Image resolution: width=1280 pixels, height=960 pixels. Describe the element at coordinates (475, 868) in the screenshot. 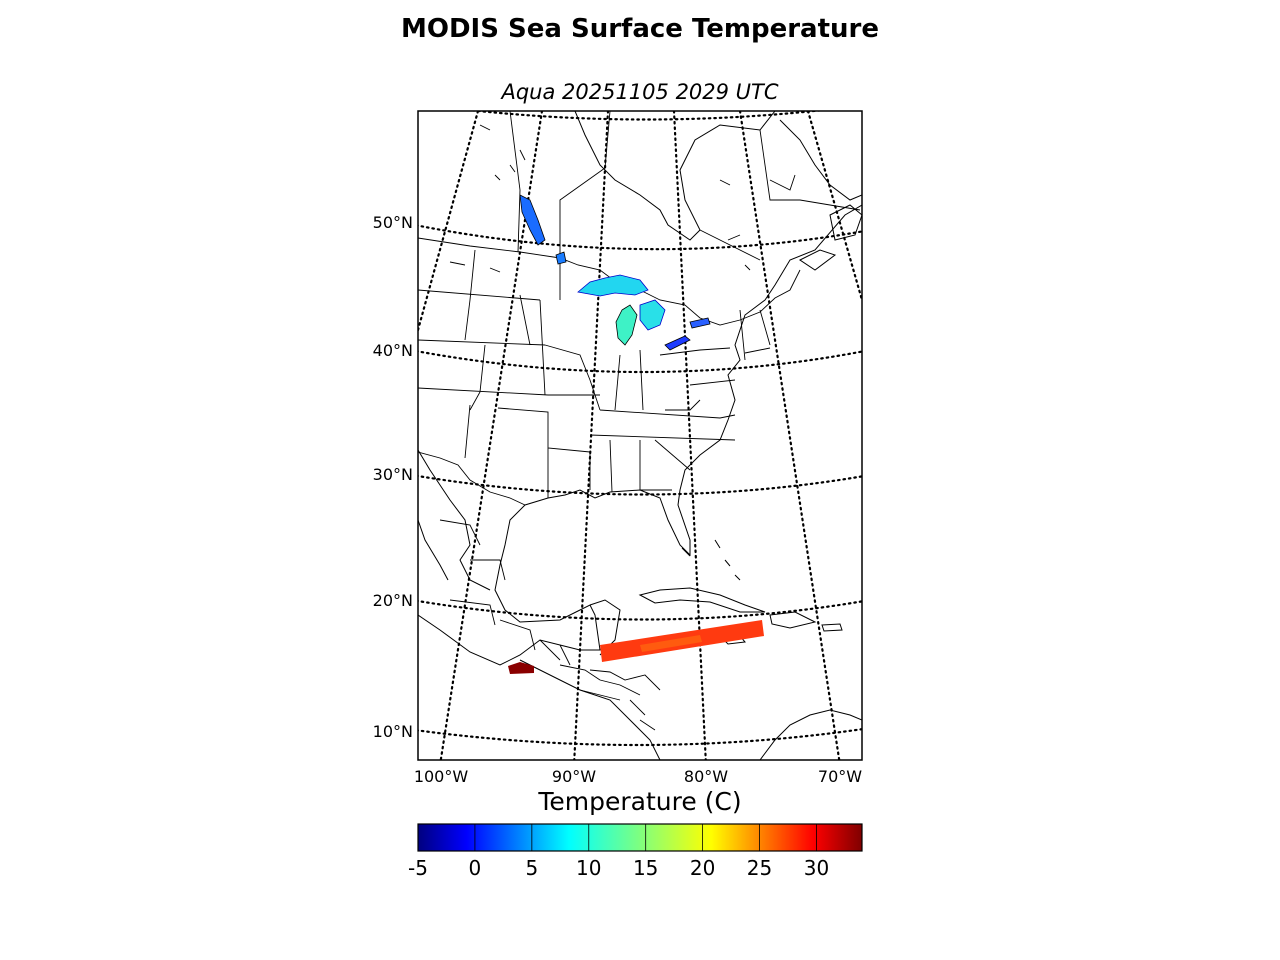

I see `colorbar-tick-label: 0` at that location.